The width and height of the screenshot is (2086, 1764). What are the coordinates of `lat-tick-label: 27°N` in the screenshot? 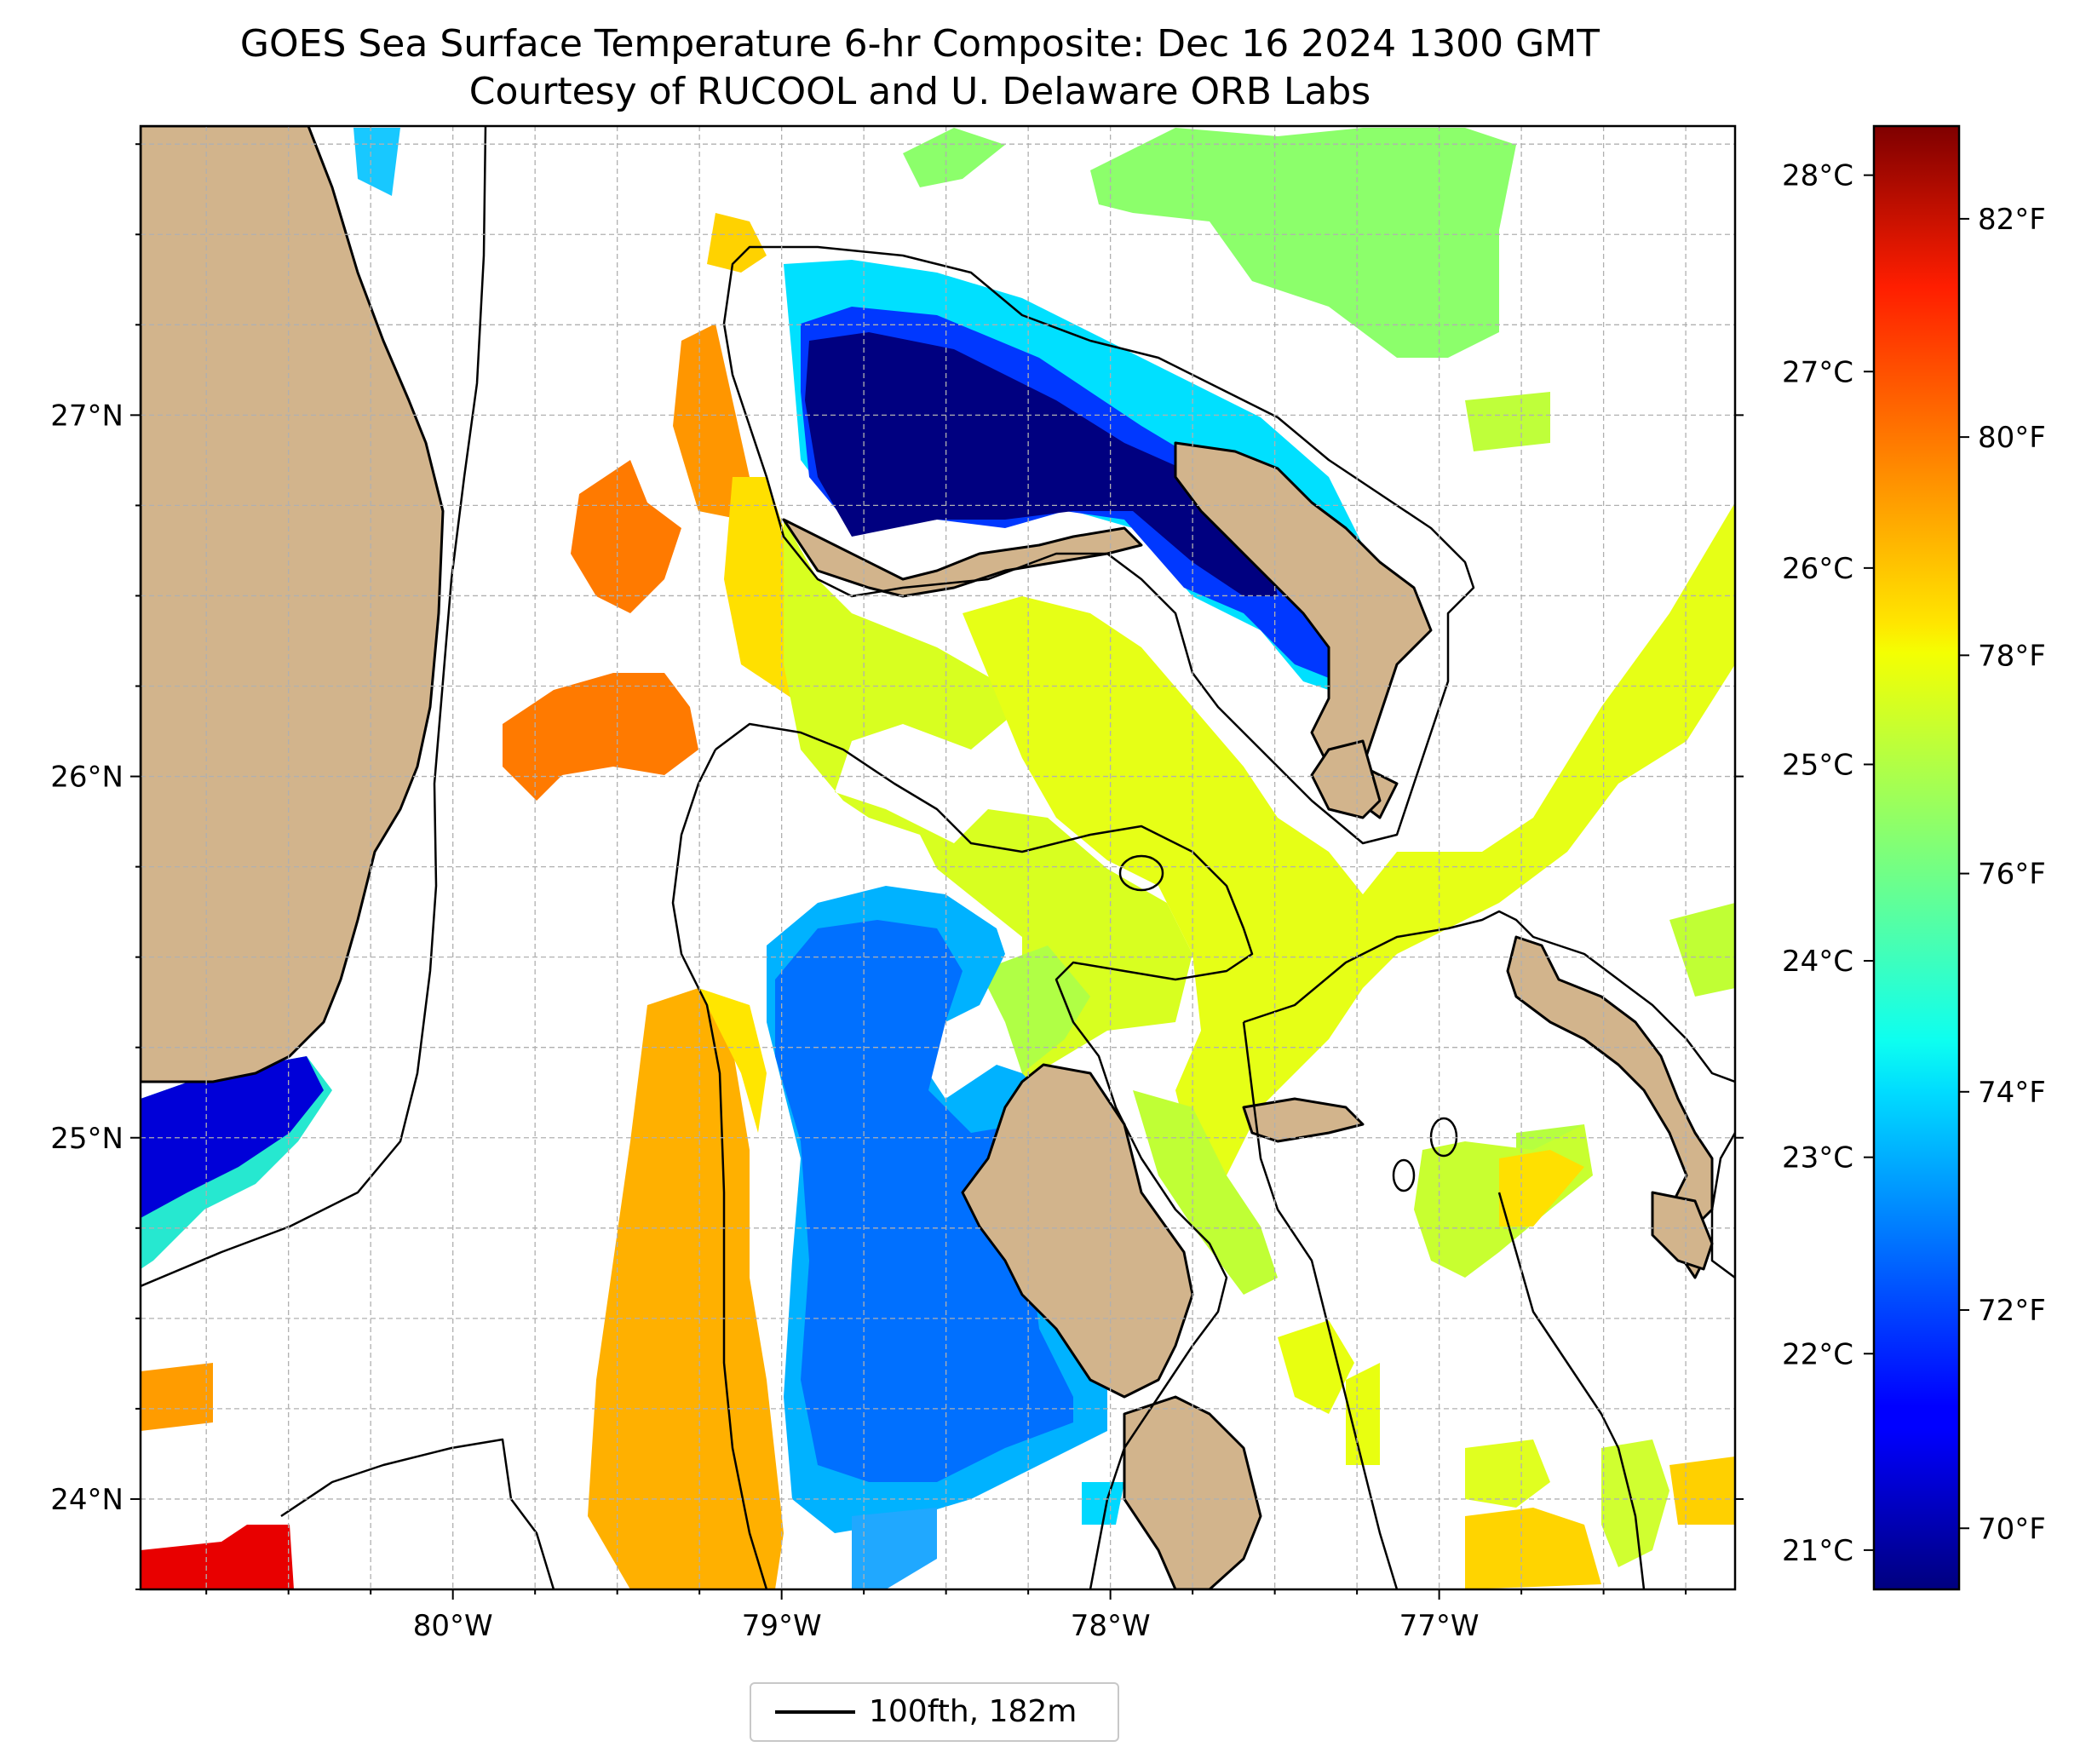 It's located at (87, 416).